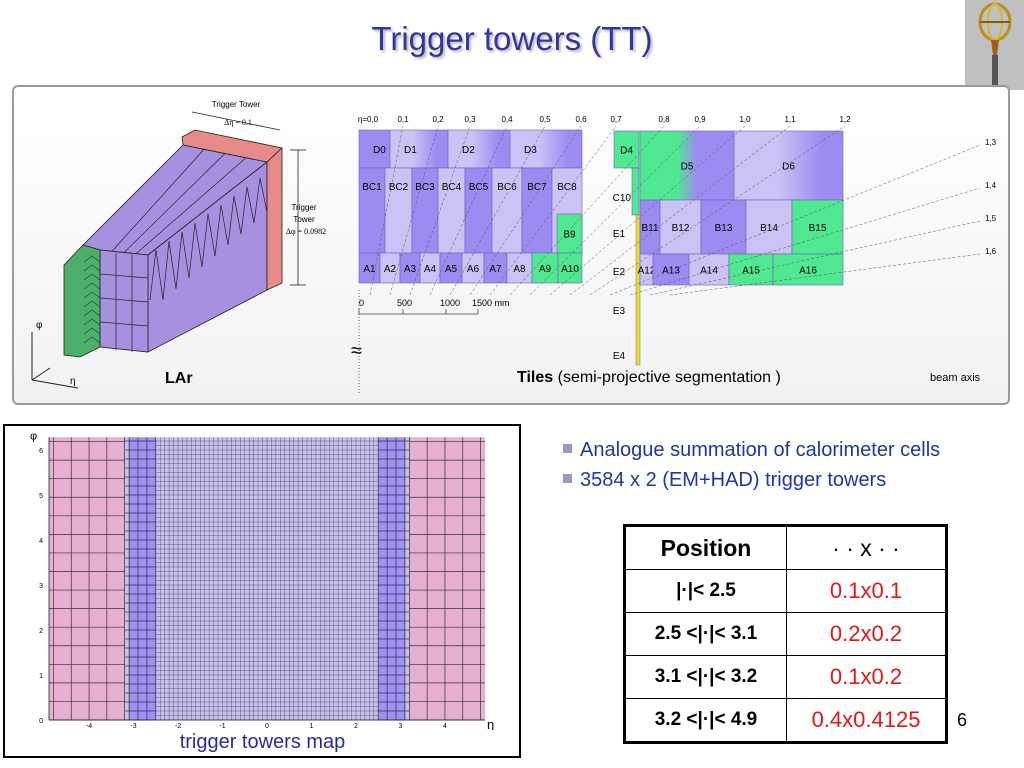 The height and width of the screenshot is (768, 1024). Describe the element at coordinates (705, 591) in the screenshot. I see `position-cell: |·|< 2.5` at that location.